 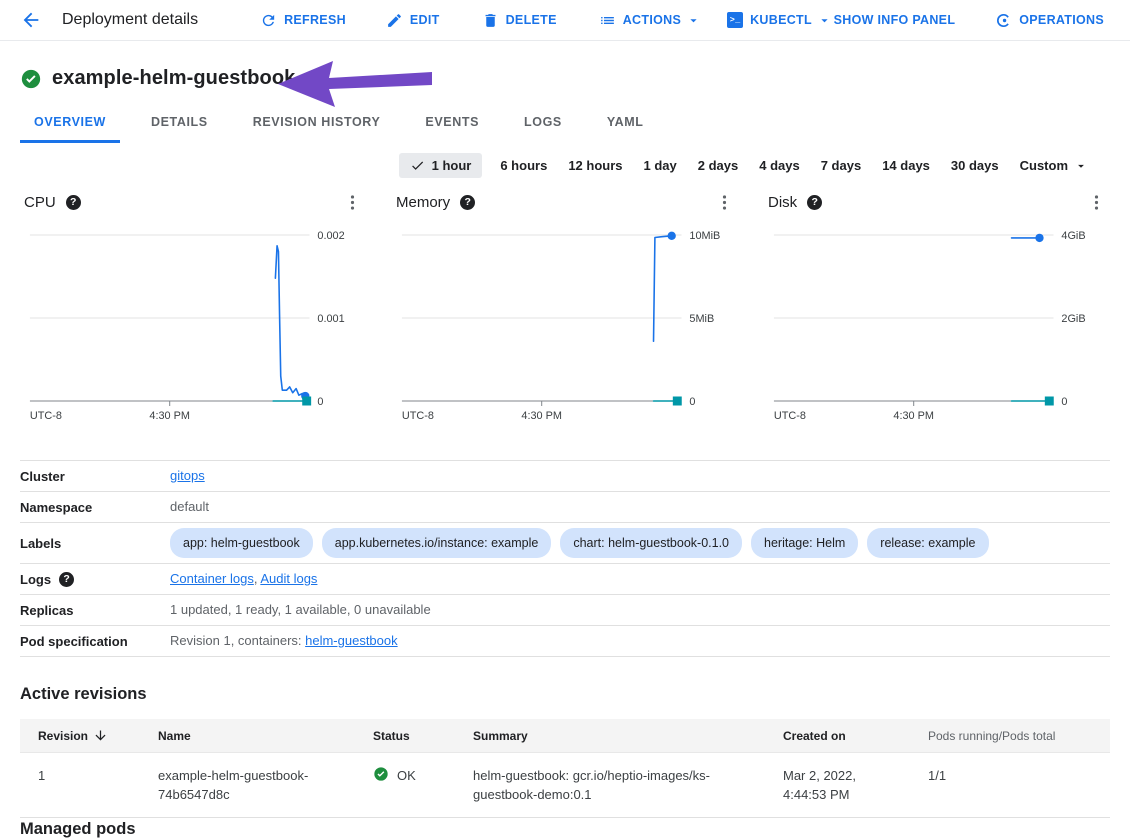 What do you see at coordinates (451, 165) in the screenshot?
I see `time-range-label: 1 hour` at bounding box center [451, 165].